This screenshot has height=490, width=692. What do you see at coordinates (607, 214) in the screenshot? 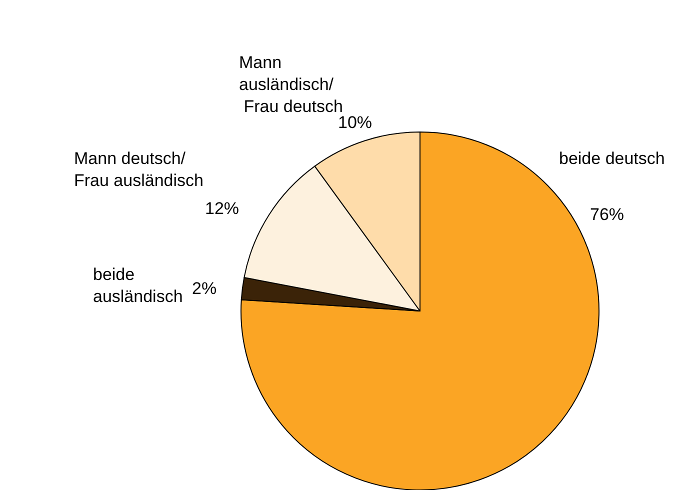
I see `data-label: 76%` at bounding box center [607, 214].